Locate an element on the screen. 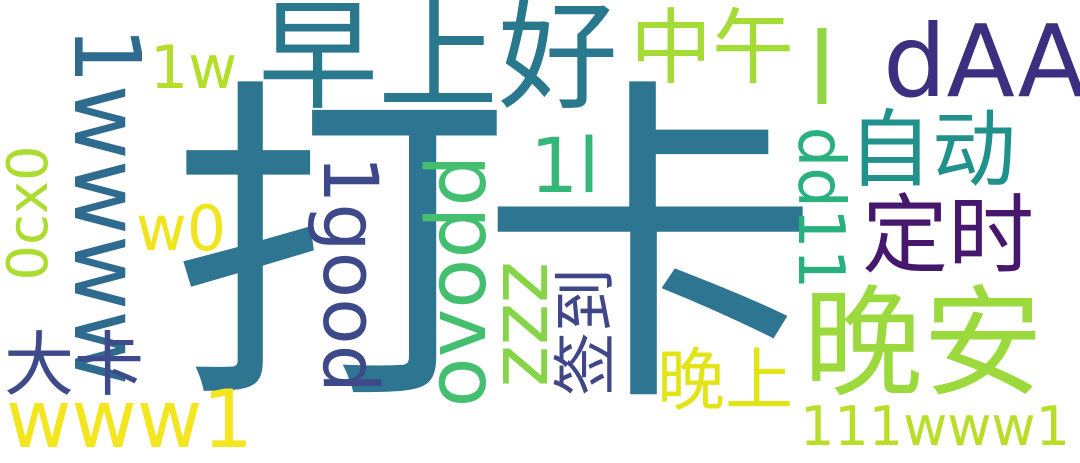  word-dAA: dAA is located at coordinates (981, 61).